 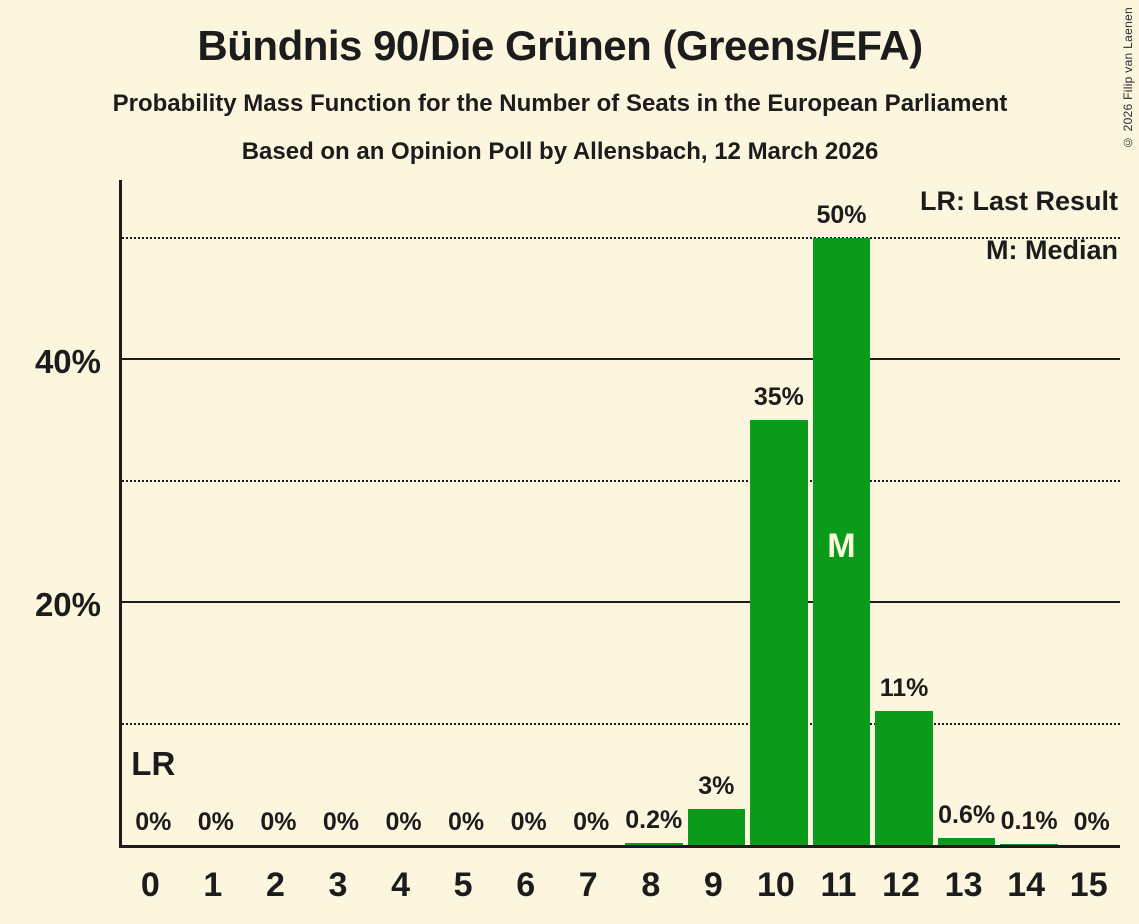 What do you see at coordinates (778, 397) in the screenshot?
I see `bar-value-label-seat-10: 35%` at bounding box center [778, 397].